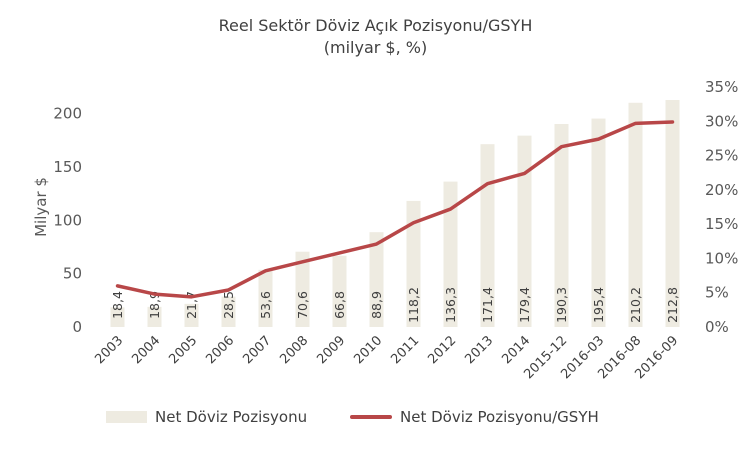 The width and height of the screenshot is (751, 452). Describe the element at coordinates (499, 417) in the screenshot. I see `legend-label-line: Net Döviz Pozisyonu/GSYH` at that location.